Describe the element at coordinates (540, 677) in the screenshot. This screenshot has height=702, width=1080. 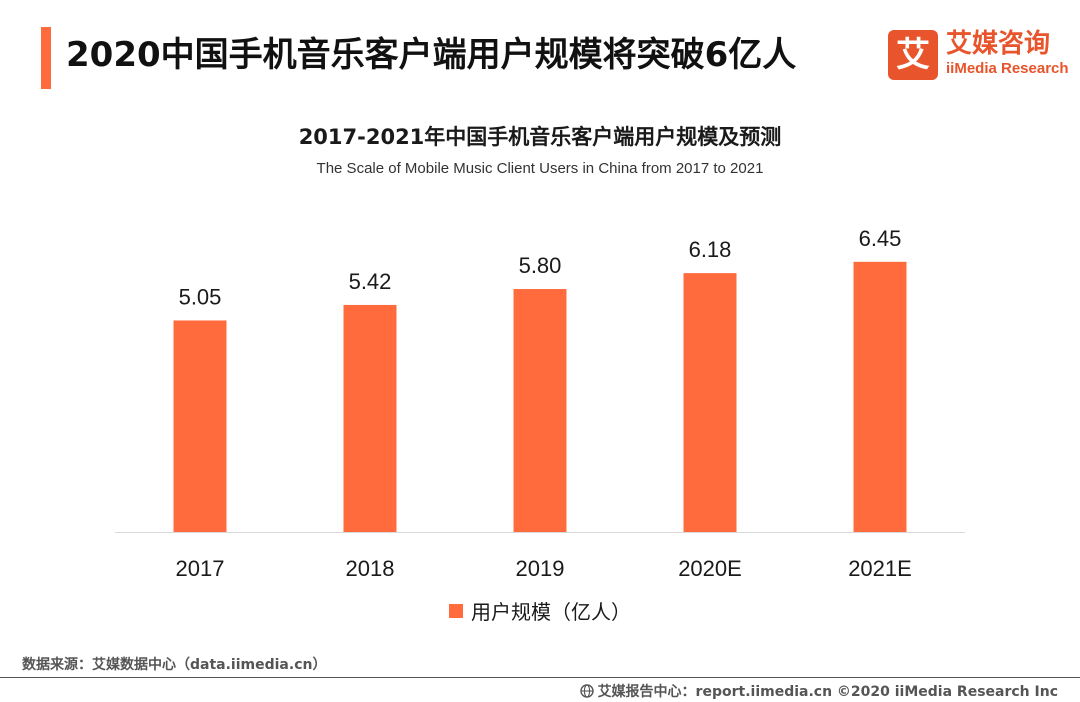
I see `footer-divider` at that location.